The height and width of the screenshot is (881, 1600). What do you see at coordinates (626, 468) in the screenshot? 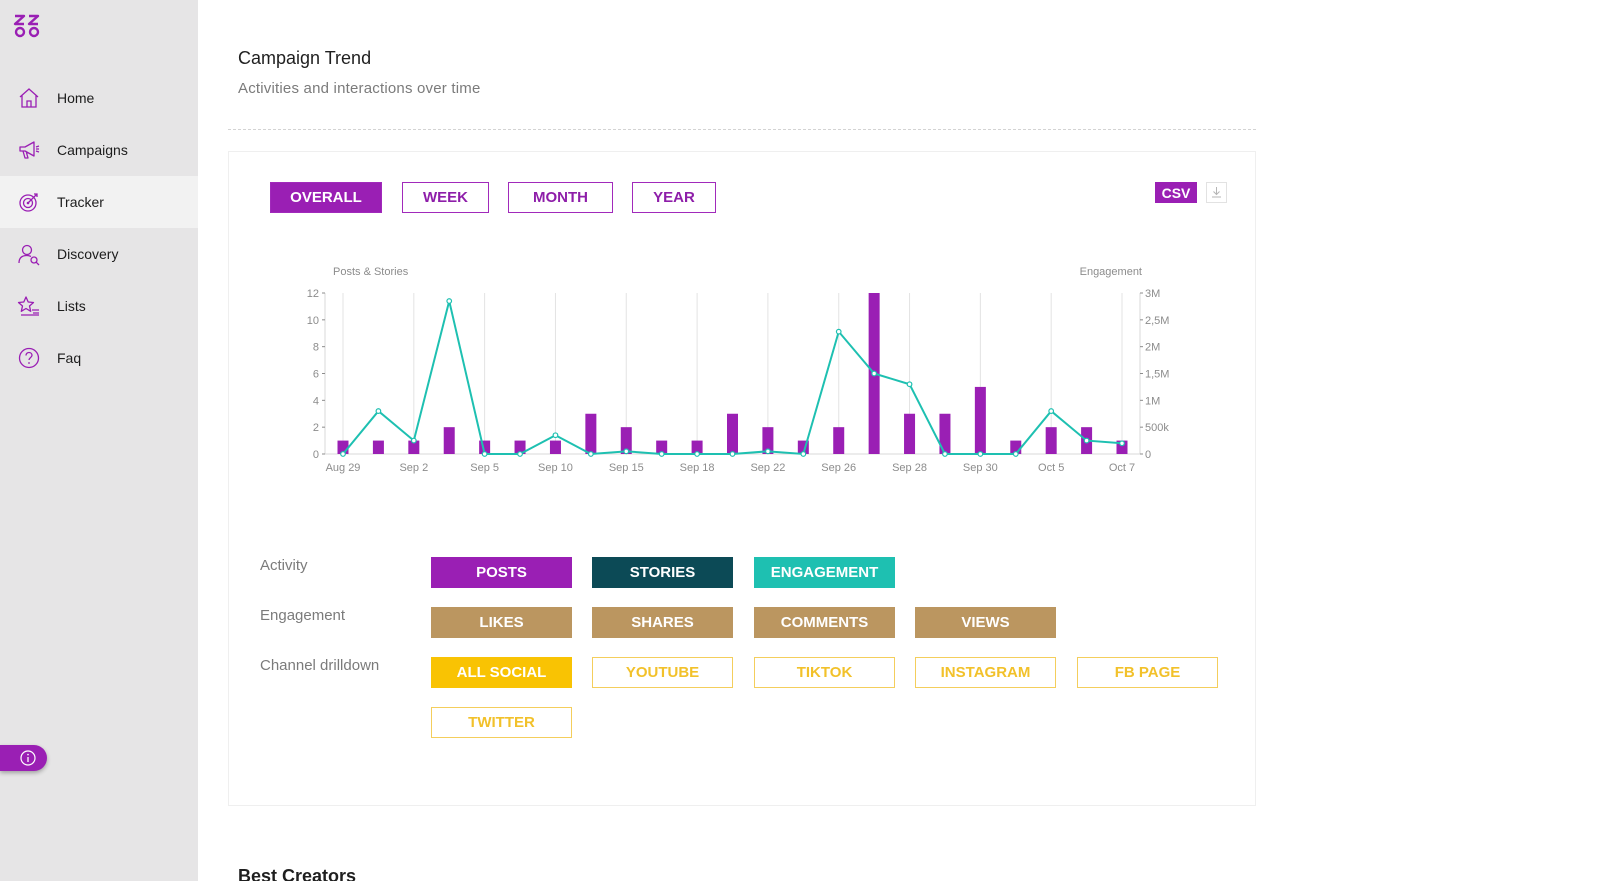
I see `x-tick-label: Sep 15` at bounding box center [626, 468].